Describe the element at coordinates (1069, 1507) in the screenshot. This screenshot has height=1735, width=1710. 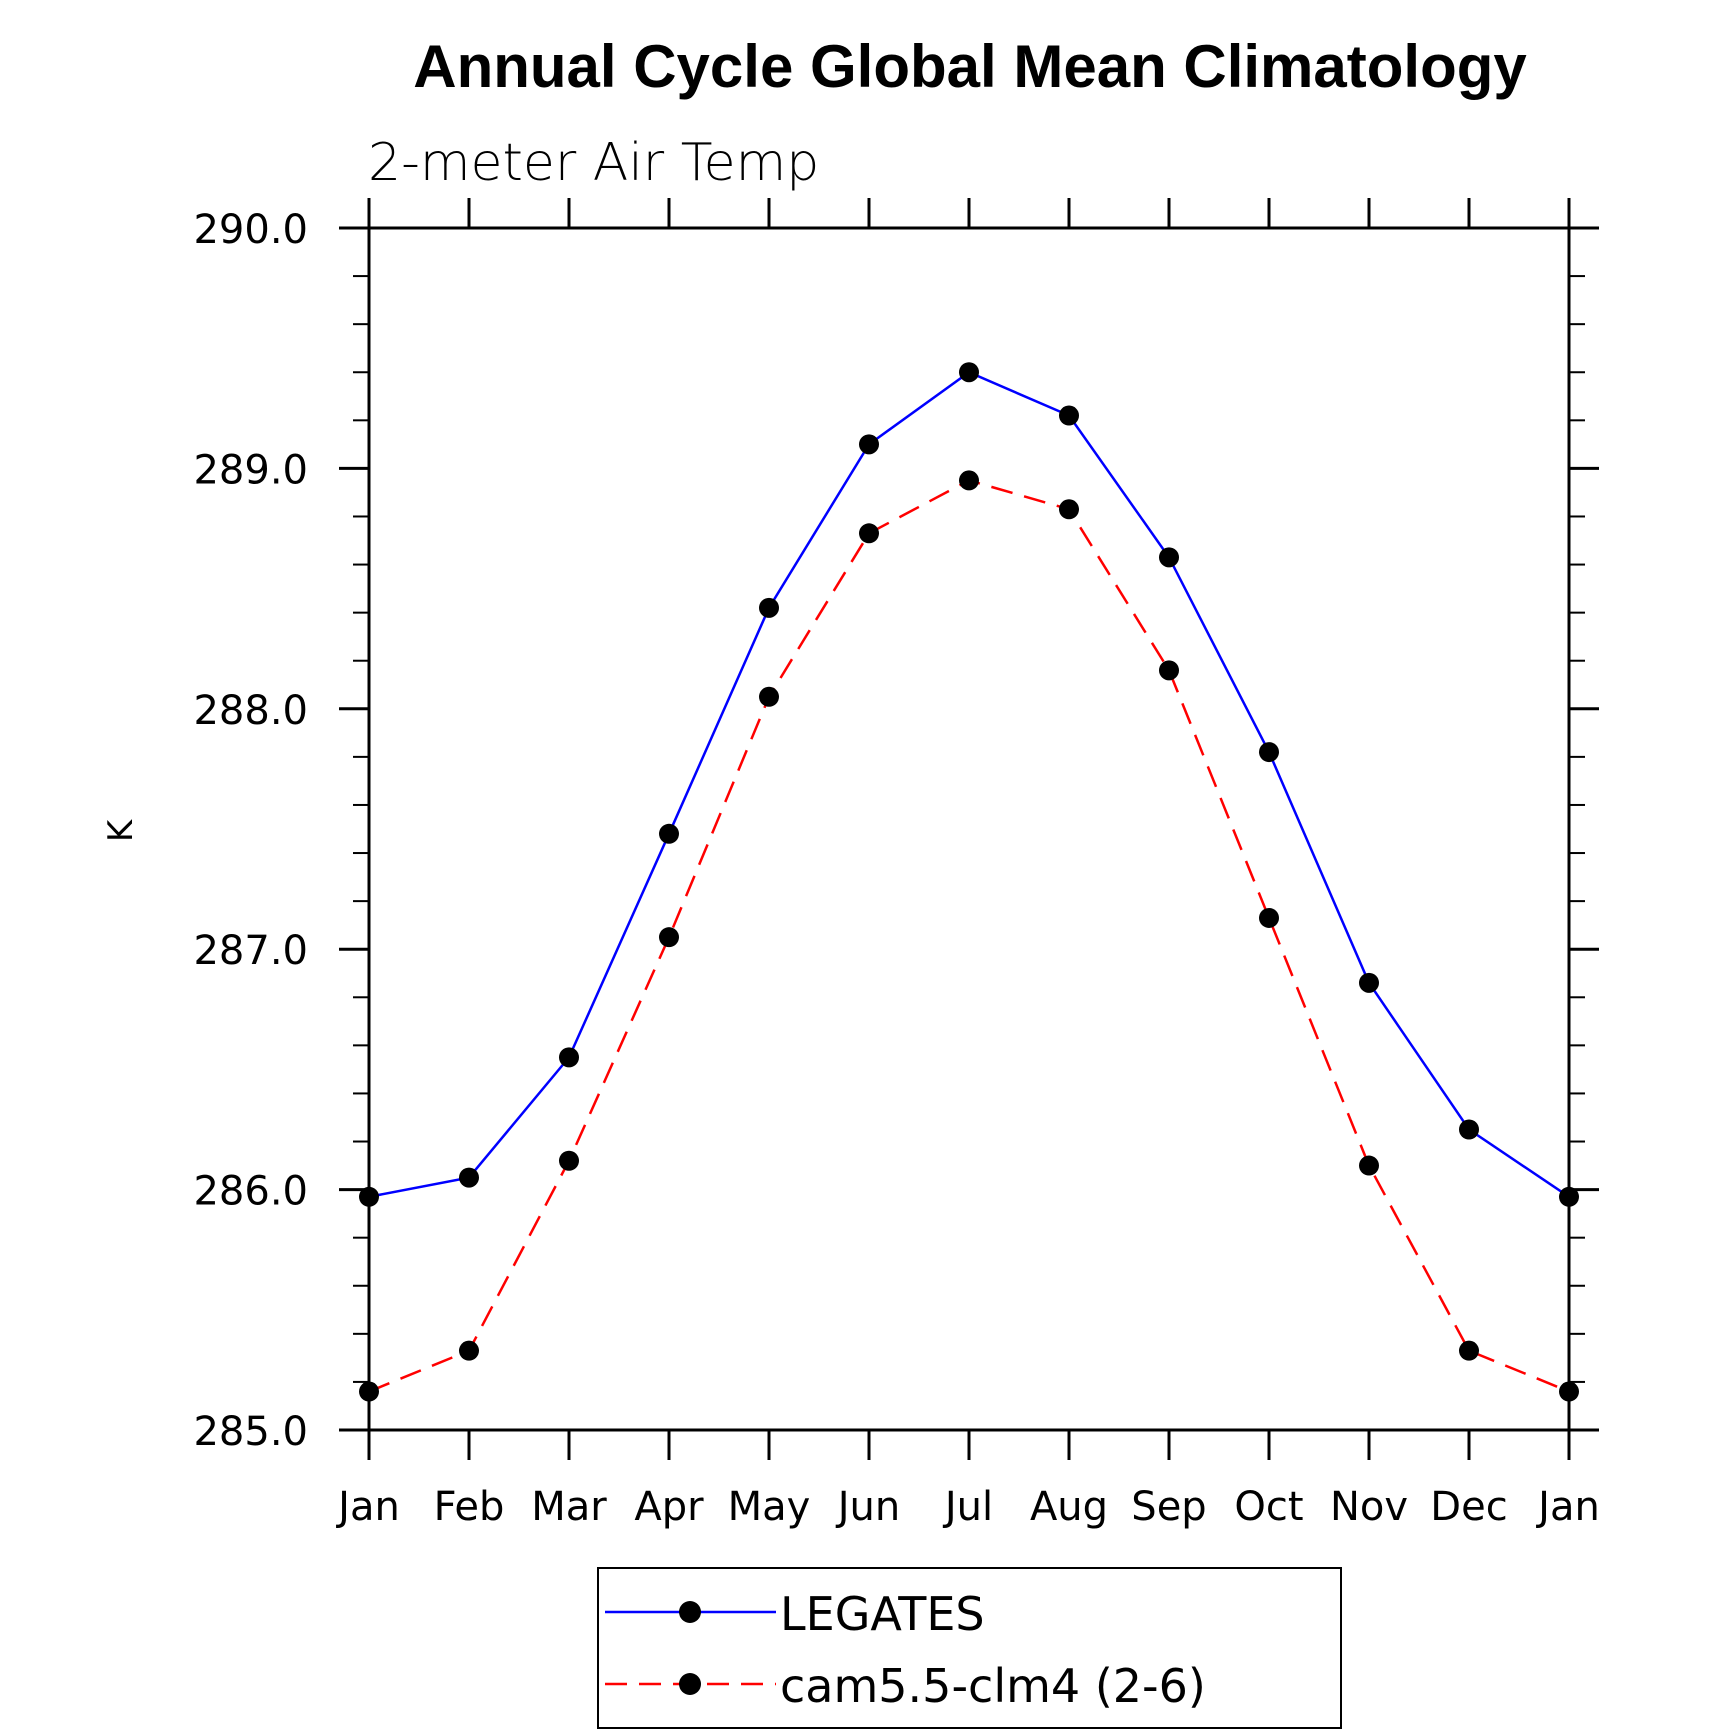
I see `x-tick-label: Aug` at that location.